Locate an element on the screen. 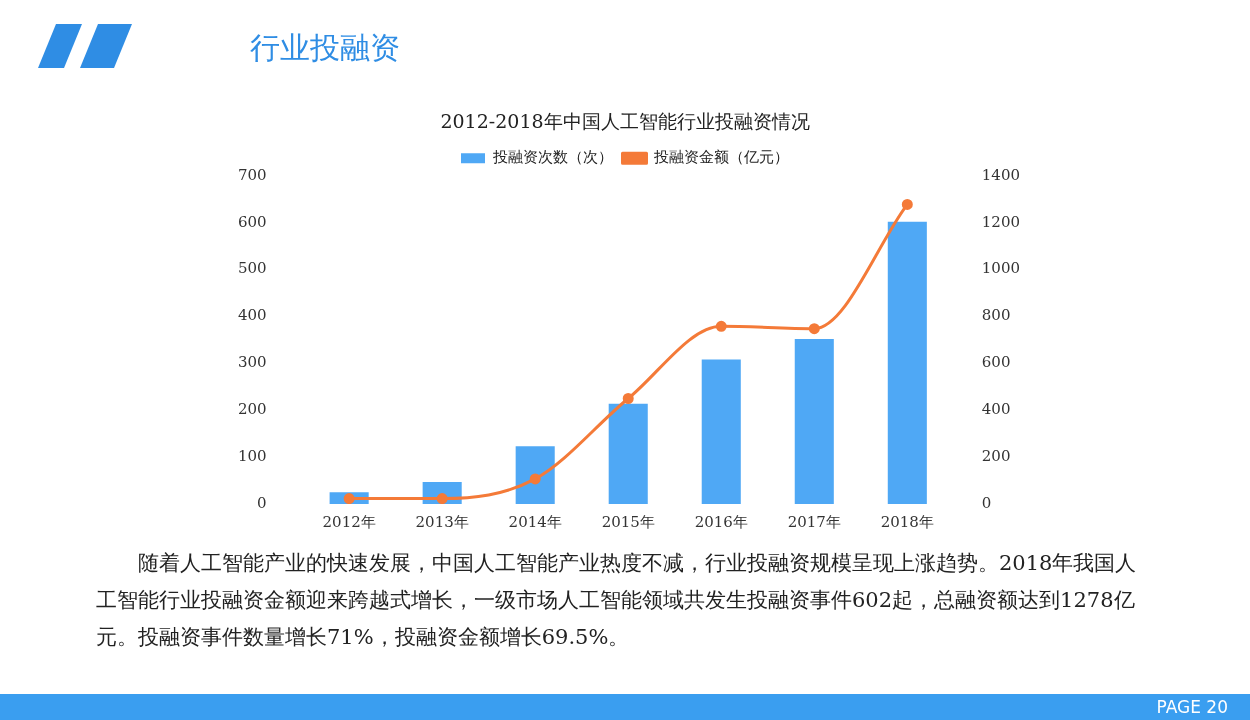 The height and width of the screenshot is (720, 1250). y-tick-label: 300 is located at coordinates (252, 362).